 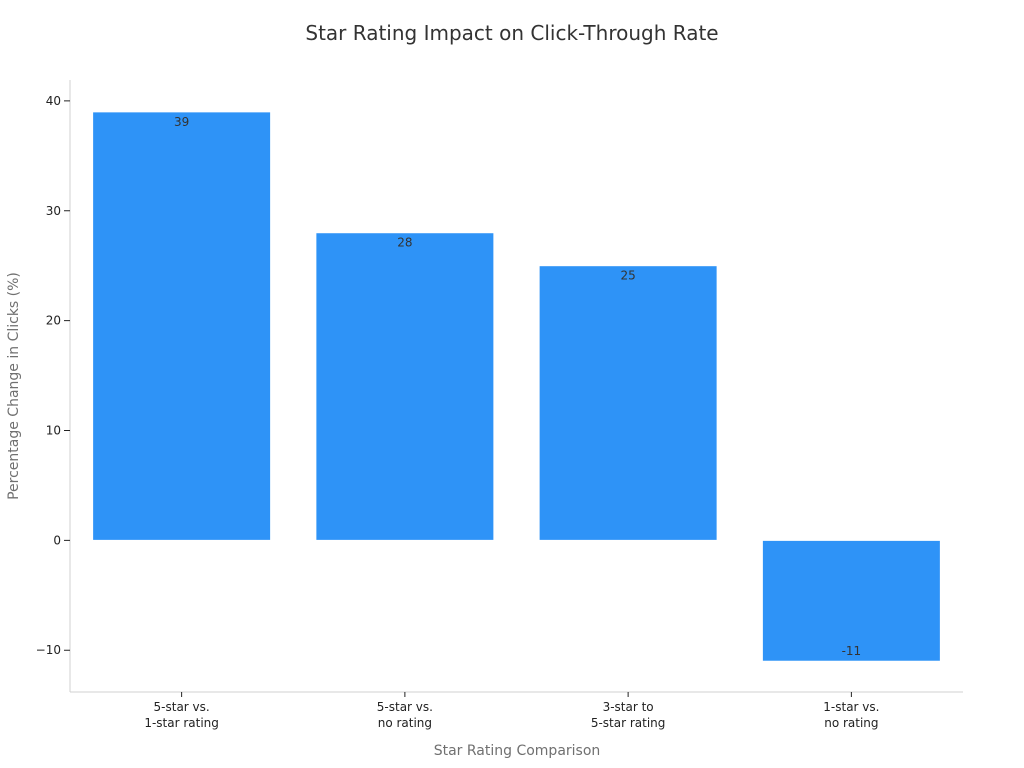 I want to click on bar-value-label: -11, so click(x=852, y=651).